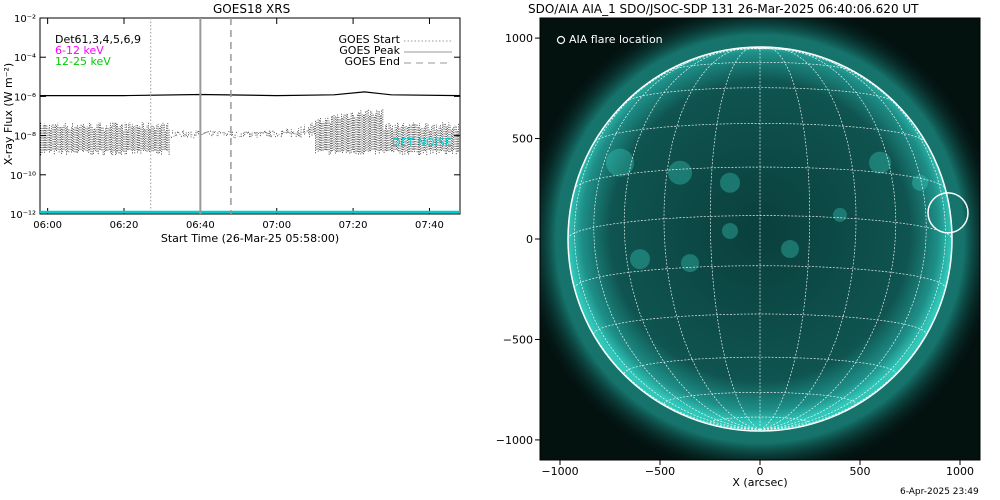 The width and height of the screenshot is (1000, 500). I want to click on goes-xtick-label: 06:00, so click(47, 225).